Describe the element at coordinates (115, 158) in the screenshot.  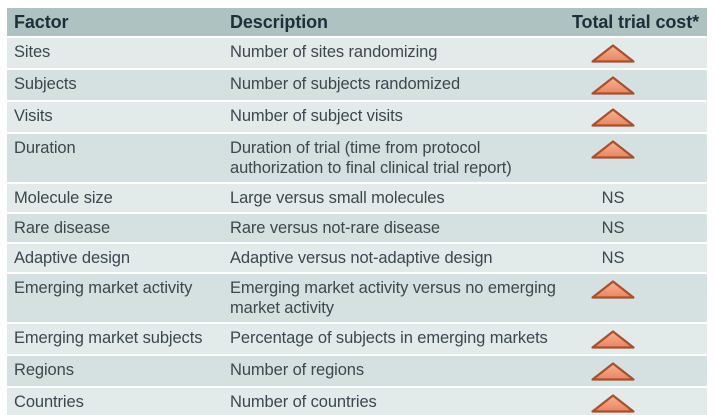
I see `factor-cell: Duration` at that location.